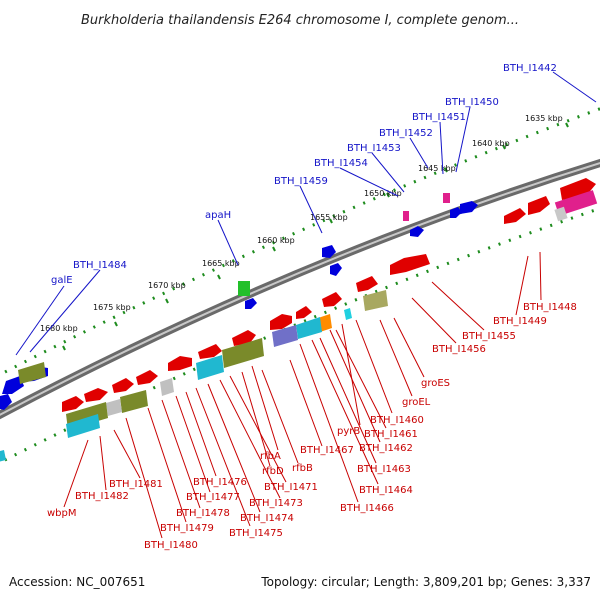 This screenshot has height=600, width=600. I want to click on gene-label: BTH_I1482, so click(102, 496).